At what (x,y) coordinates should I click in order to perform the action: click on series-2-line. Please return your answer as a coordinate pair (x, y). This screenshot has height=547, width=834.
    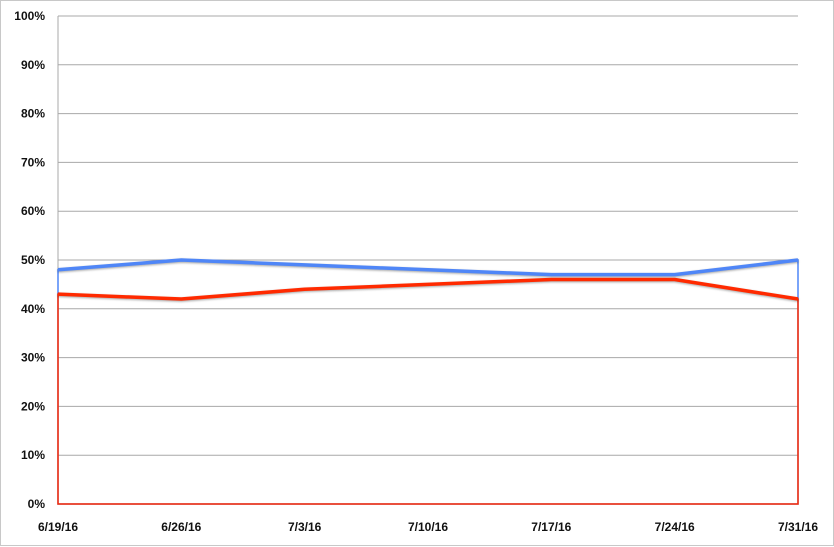
    Looking at the image, I should click on (428, 290).